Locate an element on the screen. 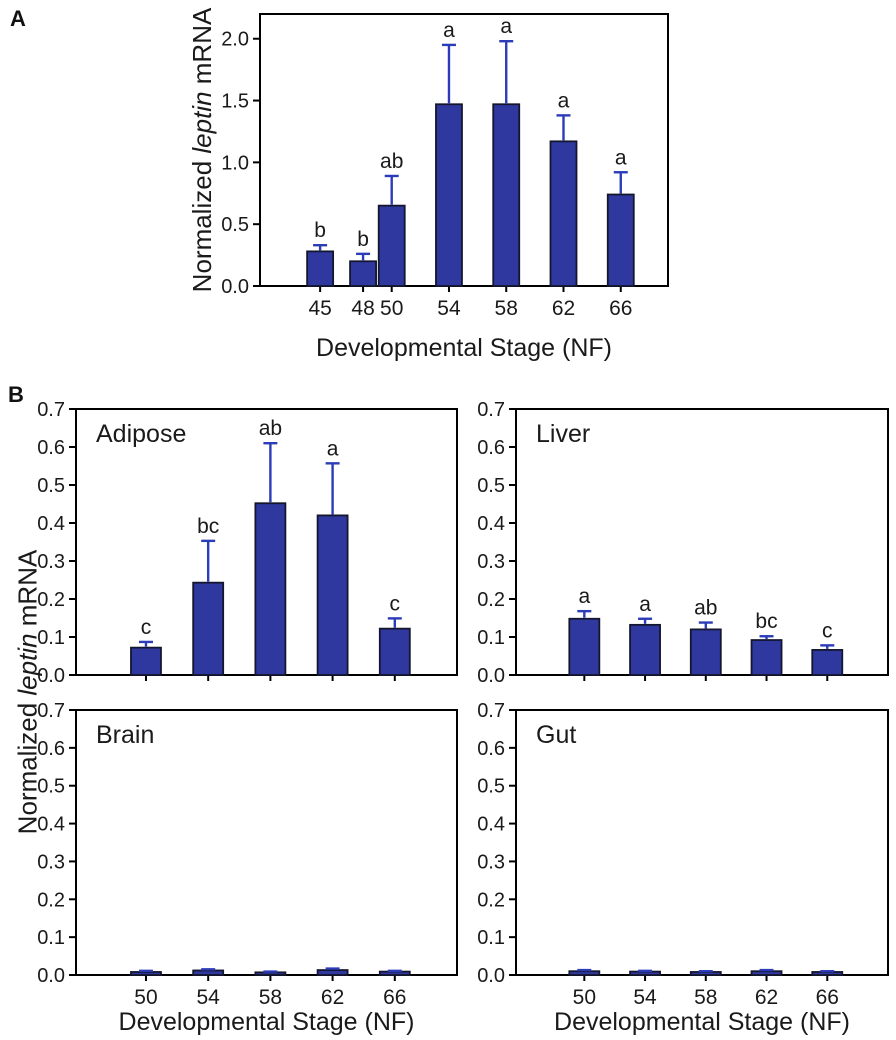 The width and height of the screenshot is (896, 1040). panel-a-label: A is located at coordinates (18, 18).